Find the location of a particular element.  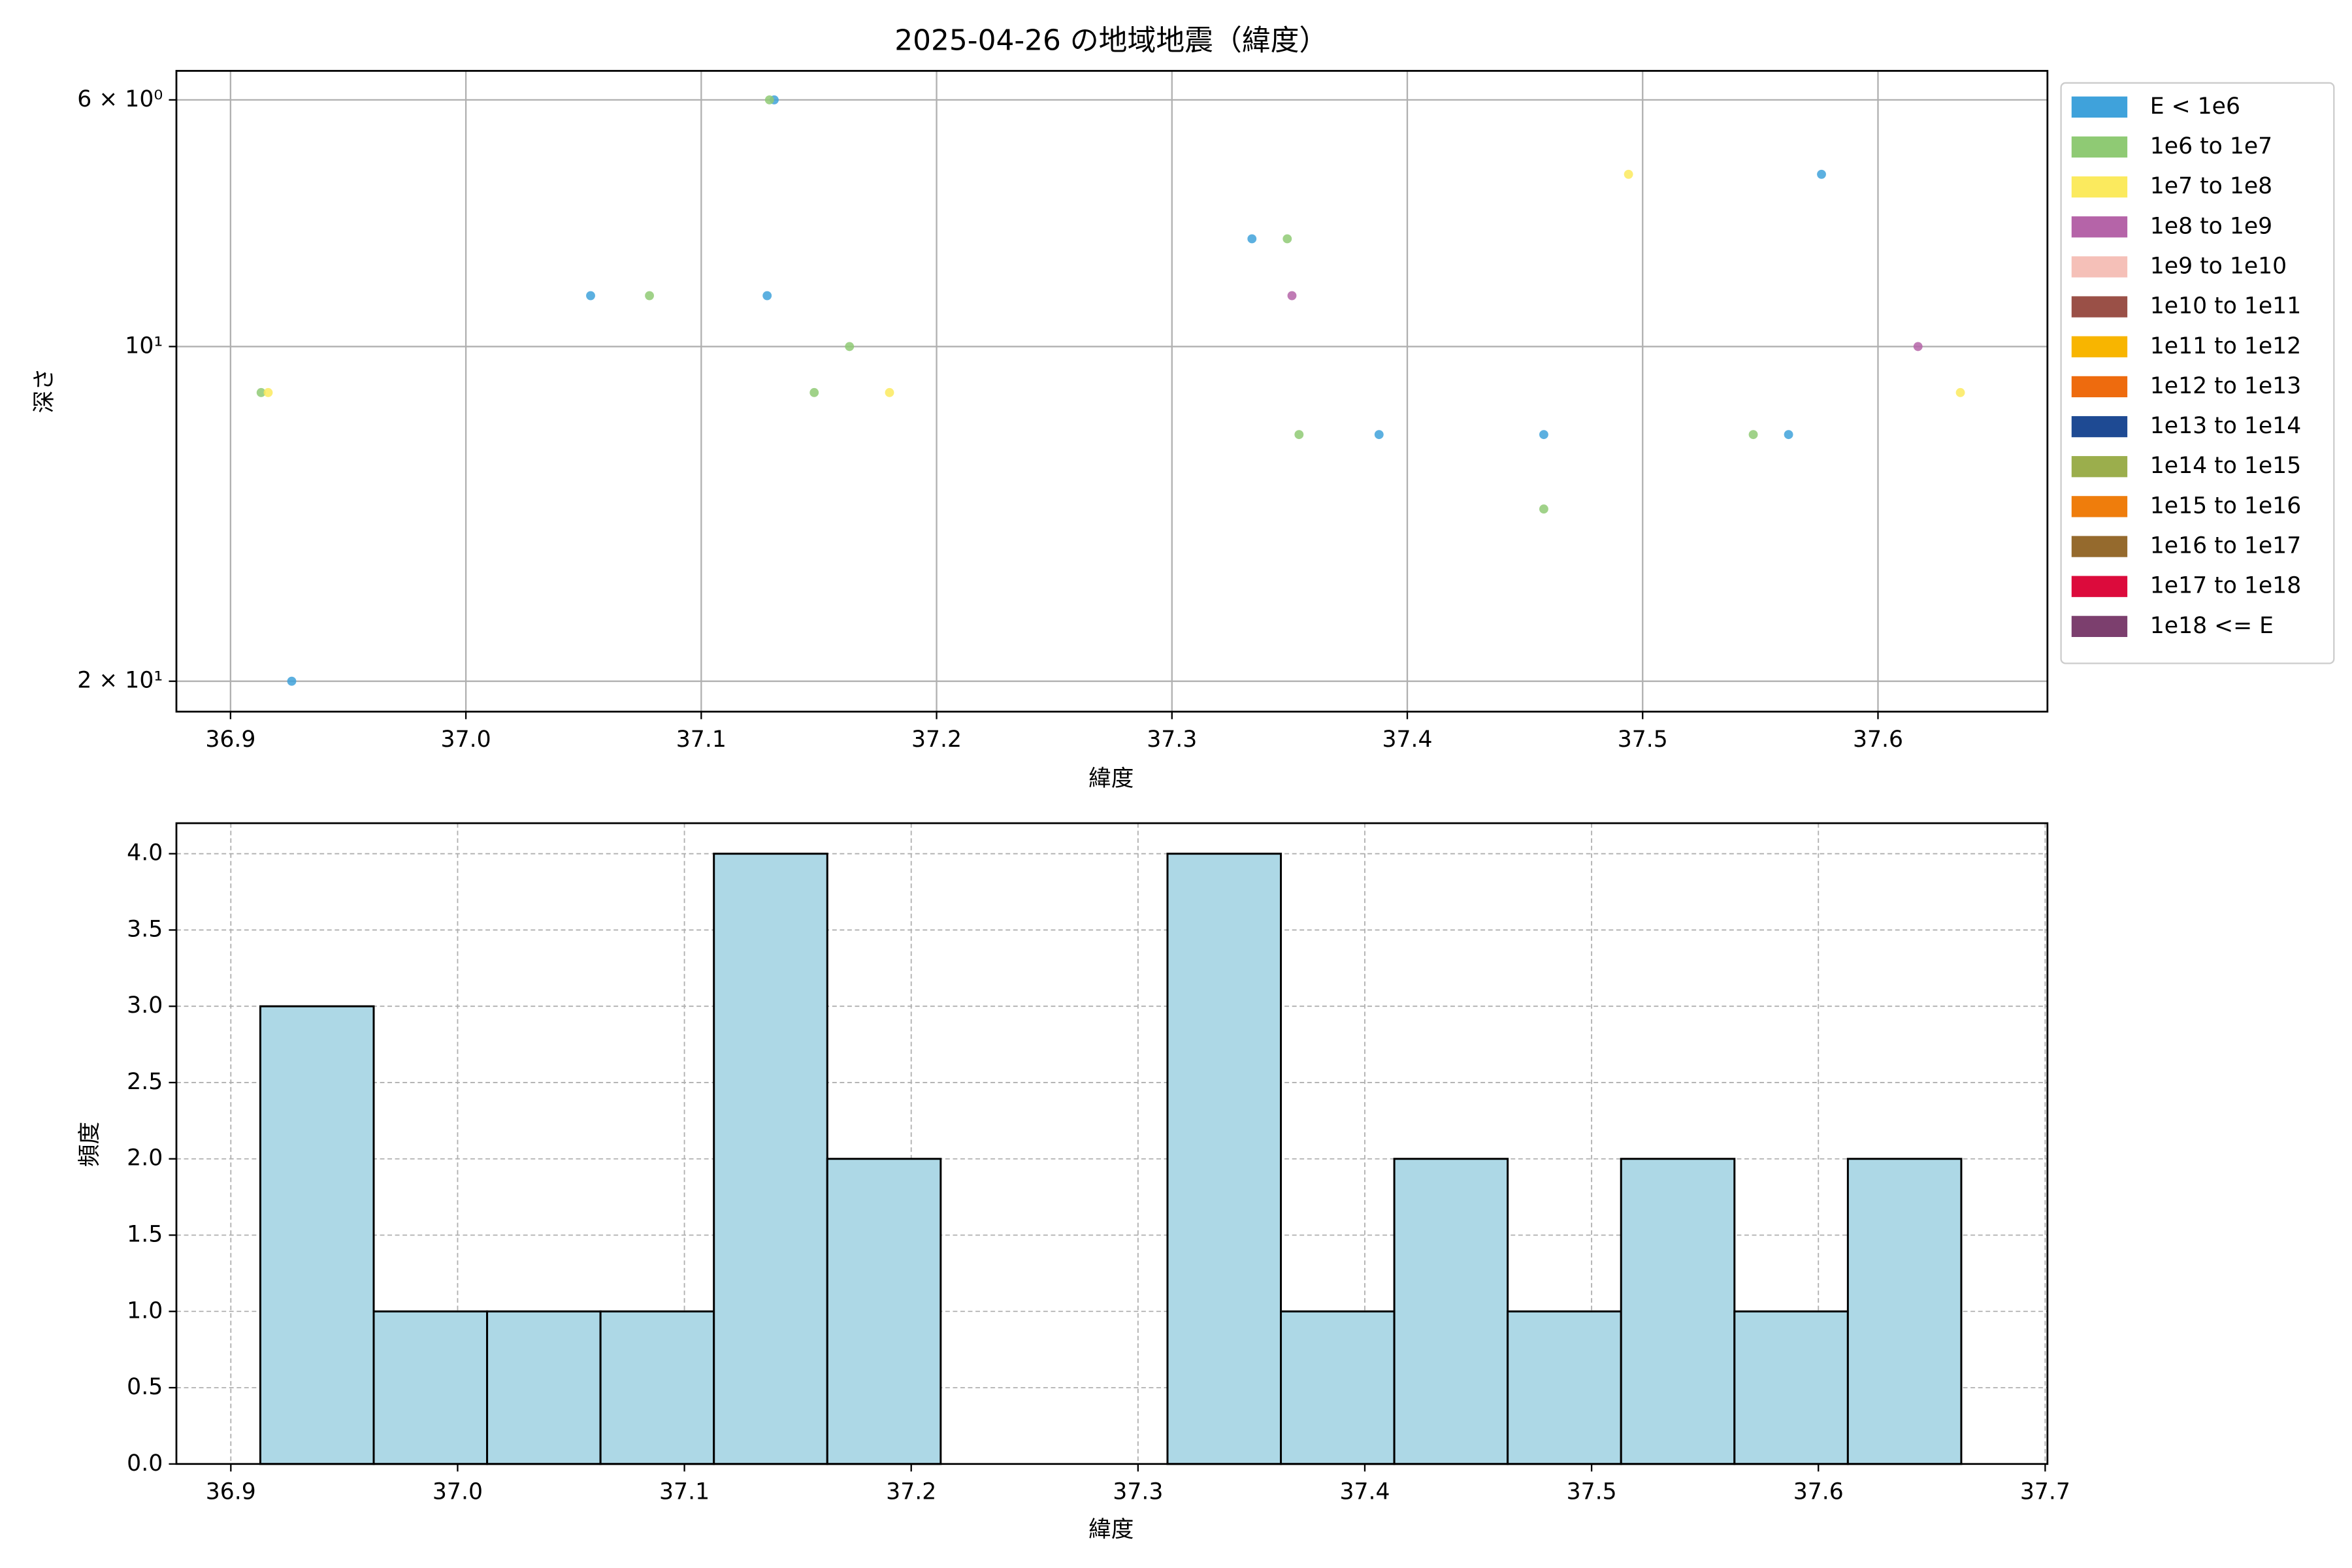

x-tick-label: 37.7 is located at coordinates (2045, 1492).